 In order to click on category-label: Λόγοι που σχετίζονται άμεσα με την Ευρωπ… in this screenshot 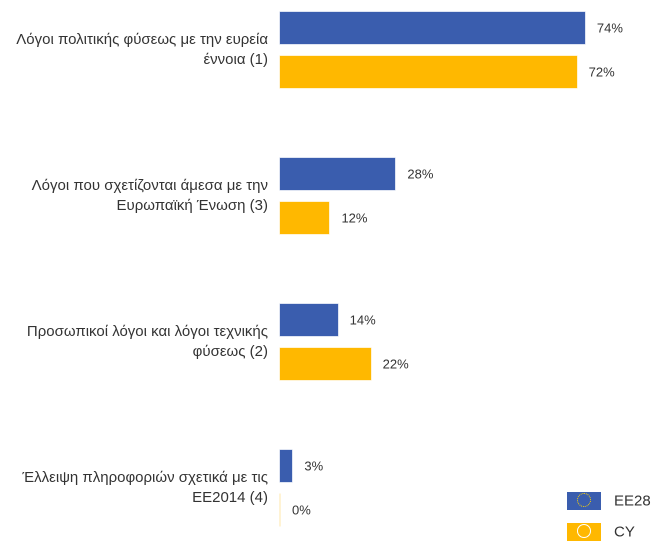, I will do `click(149, 195)`.